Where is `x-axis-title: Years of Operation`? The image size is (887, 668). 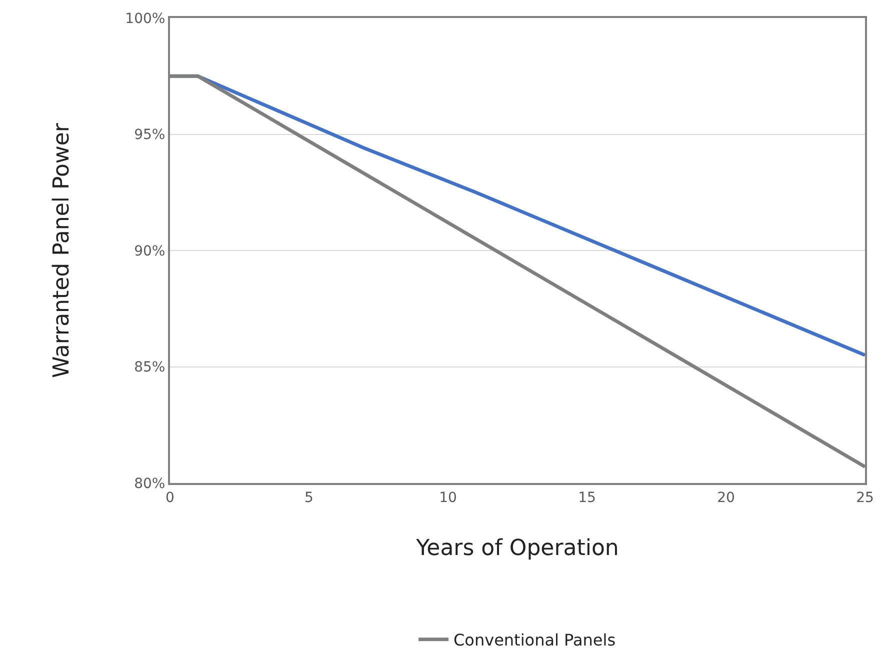 x-axis-title: Years of Operation is located at coordinates (517, 549).